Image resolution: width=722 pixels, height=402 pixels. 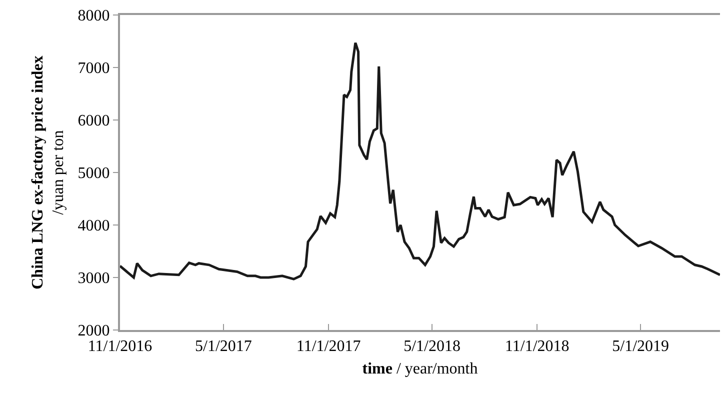 I want to click on x-tick-label: 11/1/2016, so click(x=120, y=347).